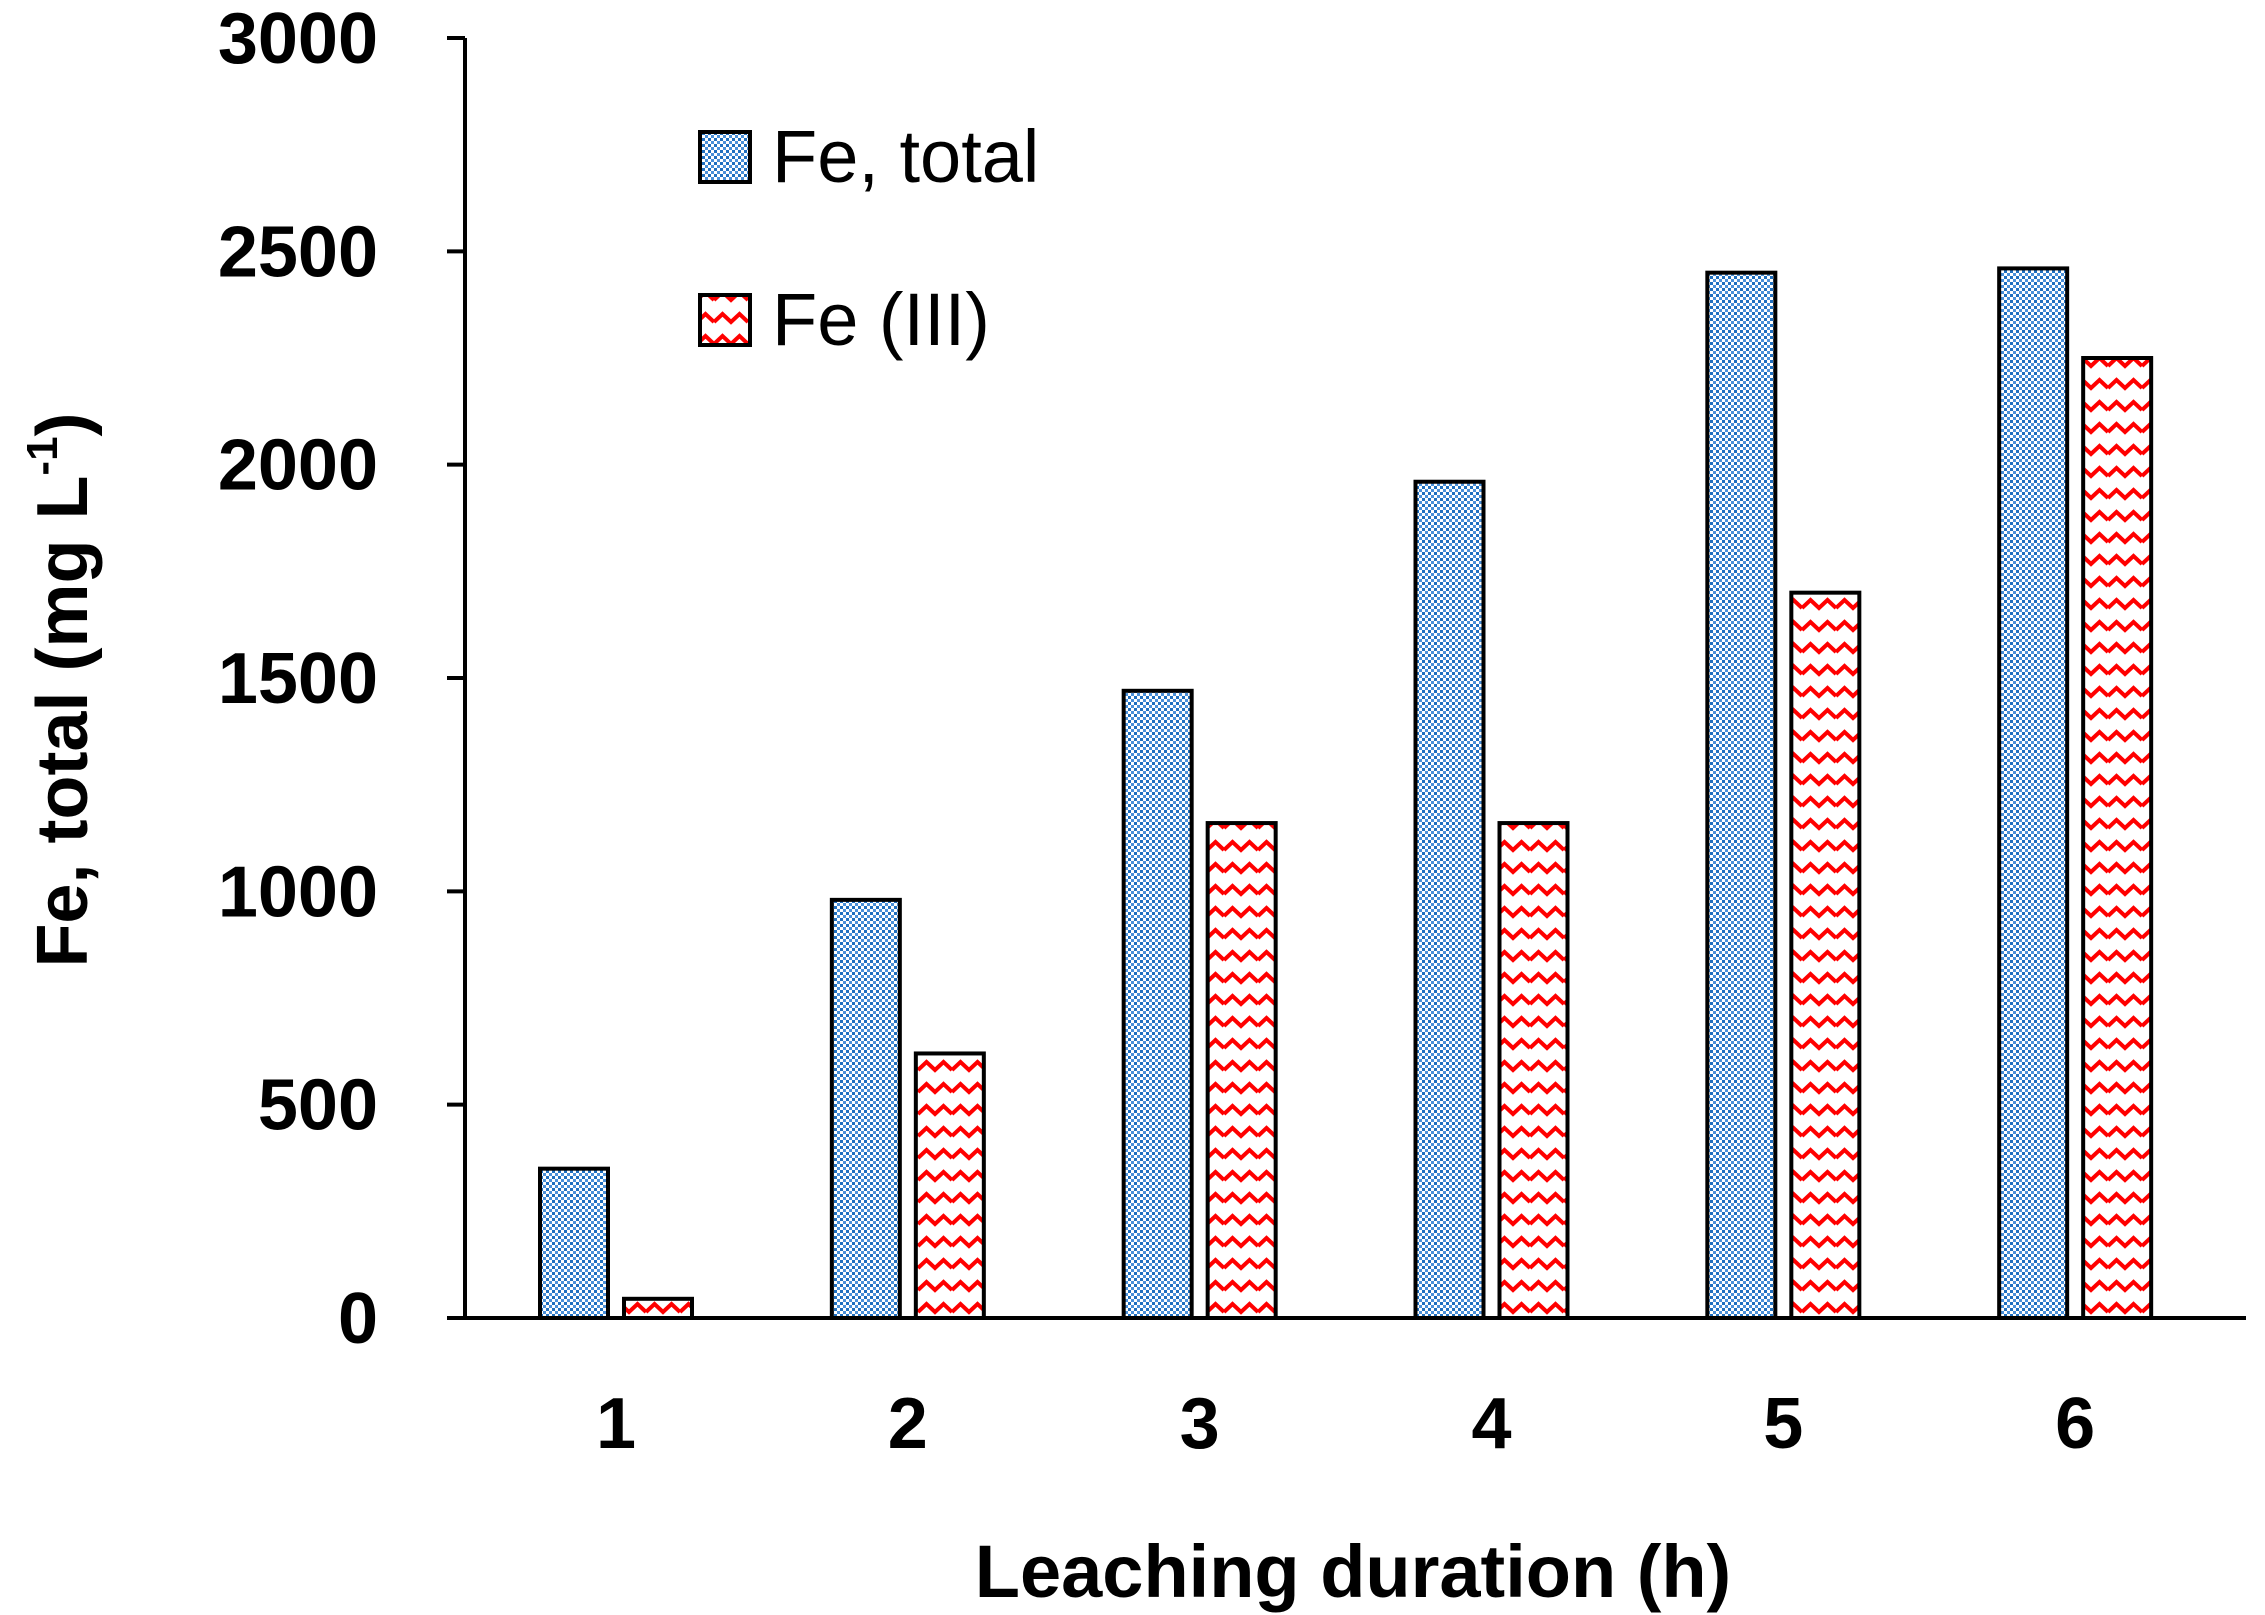  What do you see at coordinates (1345, 1424) in the screenshot?
I see `x-axis-ticks: 1 2 3 4 5 6` at bounding box center [1345, 1424].